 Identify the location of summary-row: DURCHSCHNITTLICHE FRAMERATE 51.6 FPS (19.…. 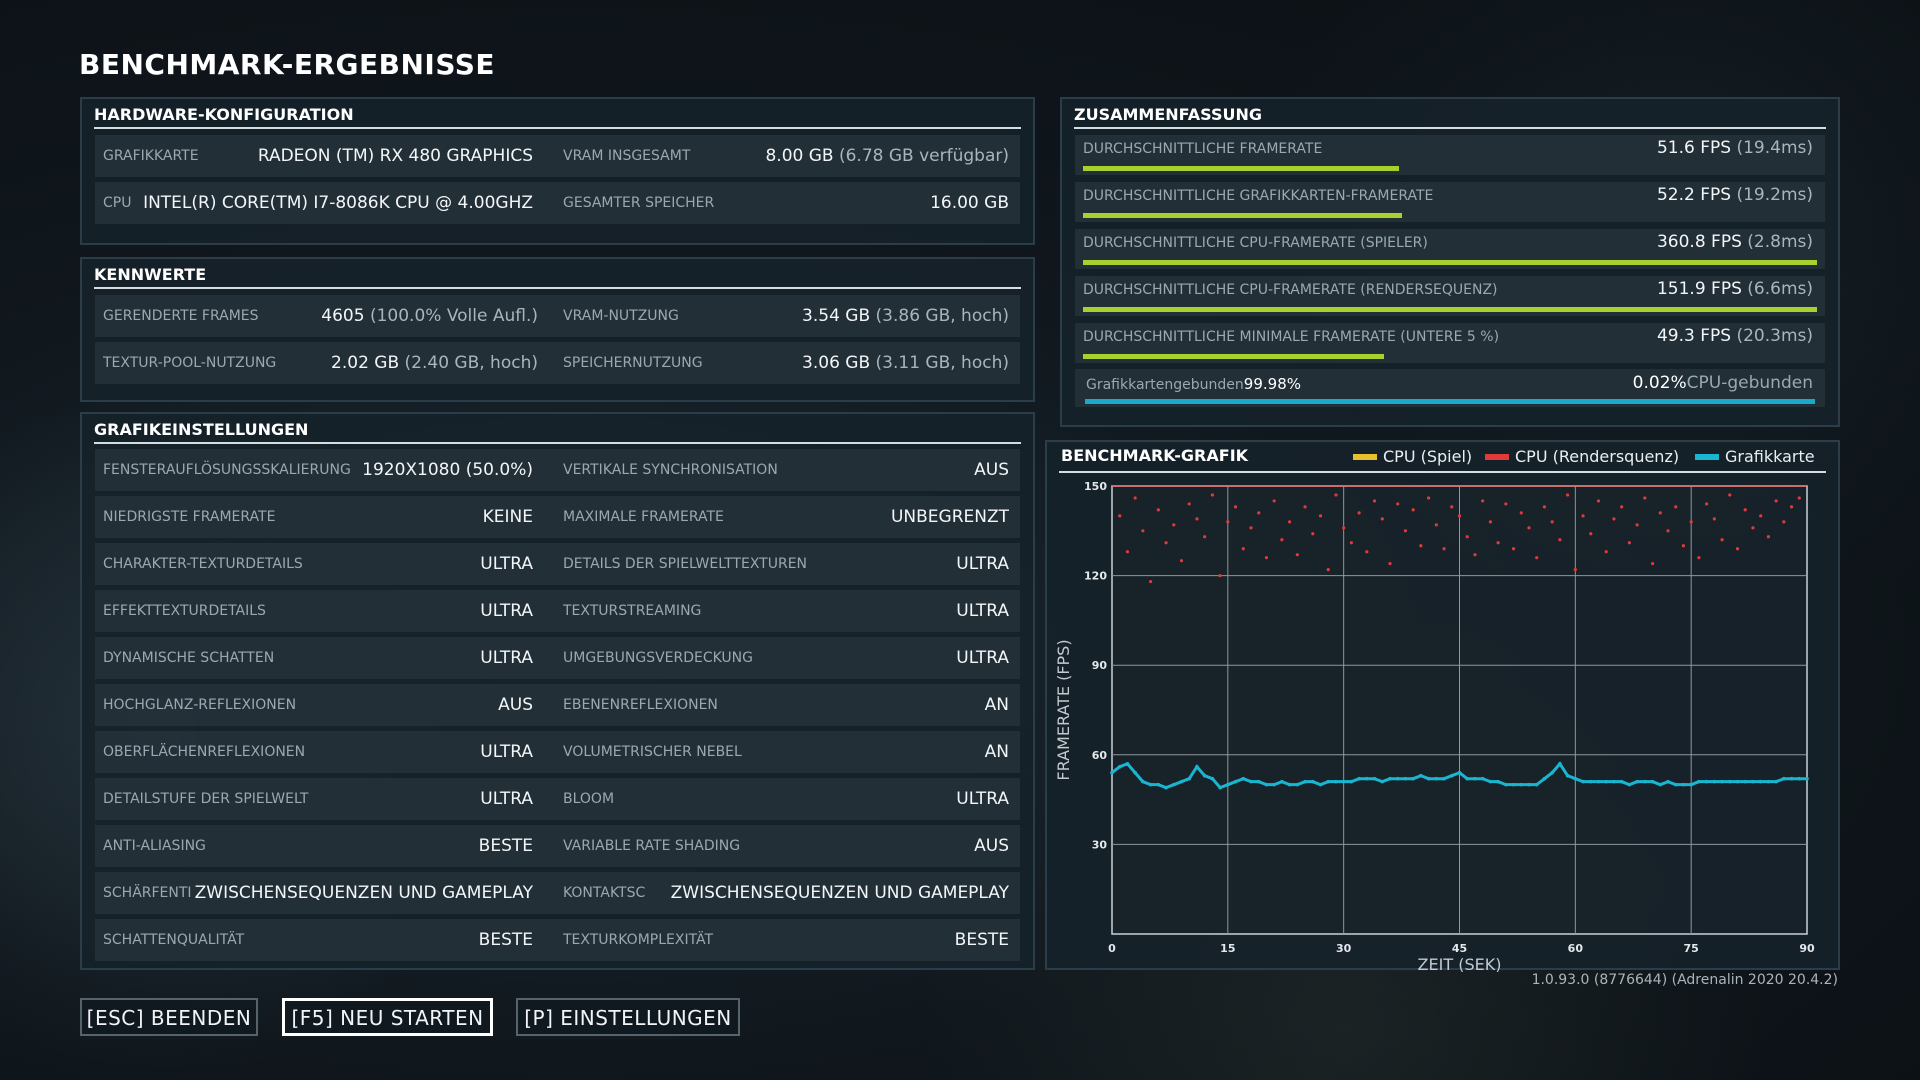
(1450, 155).